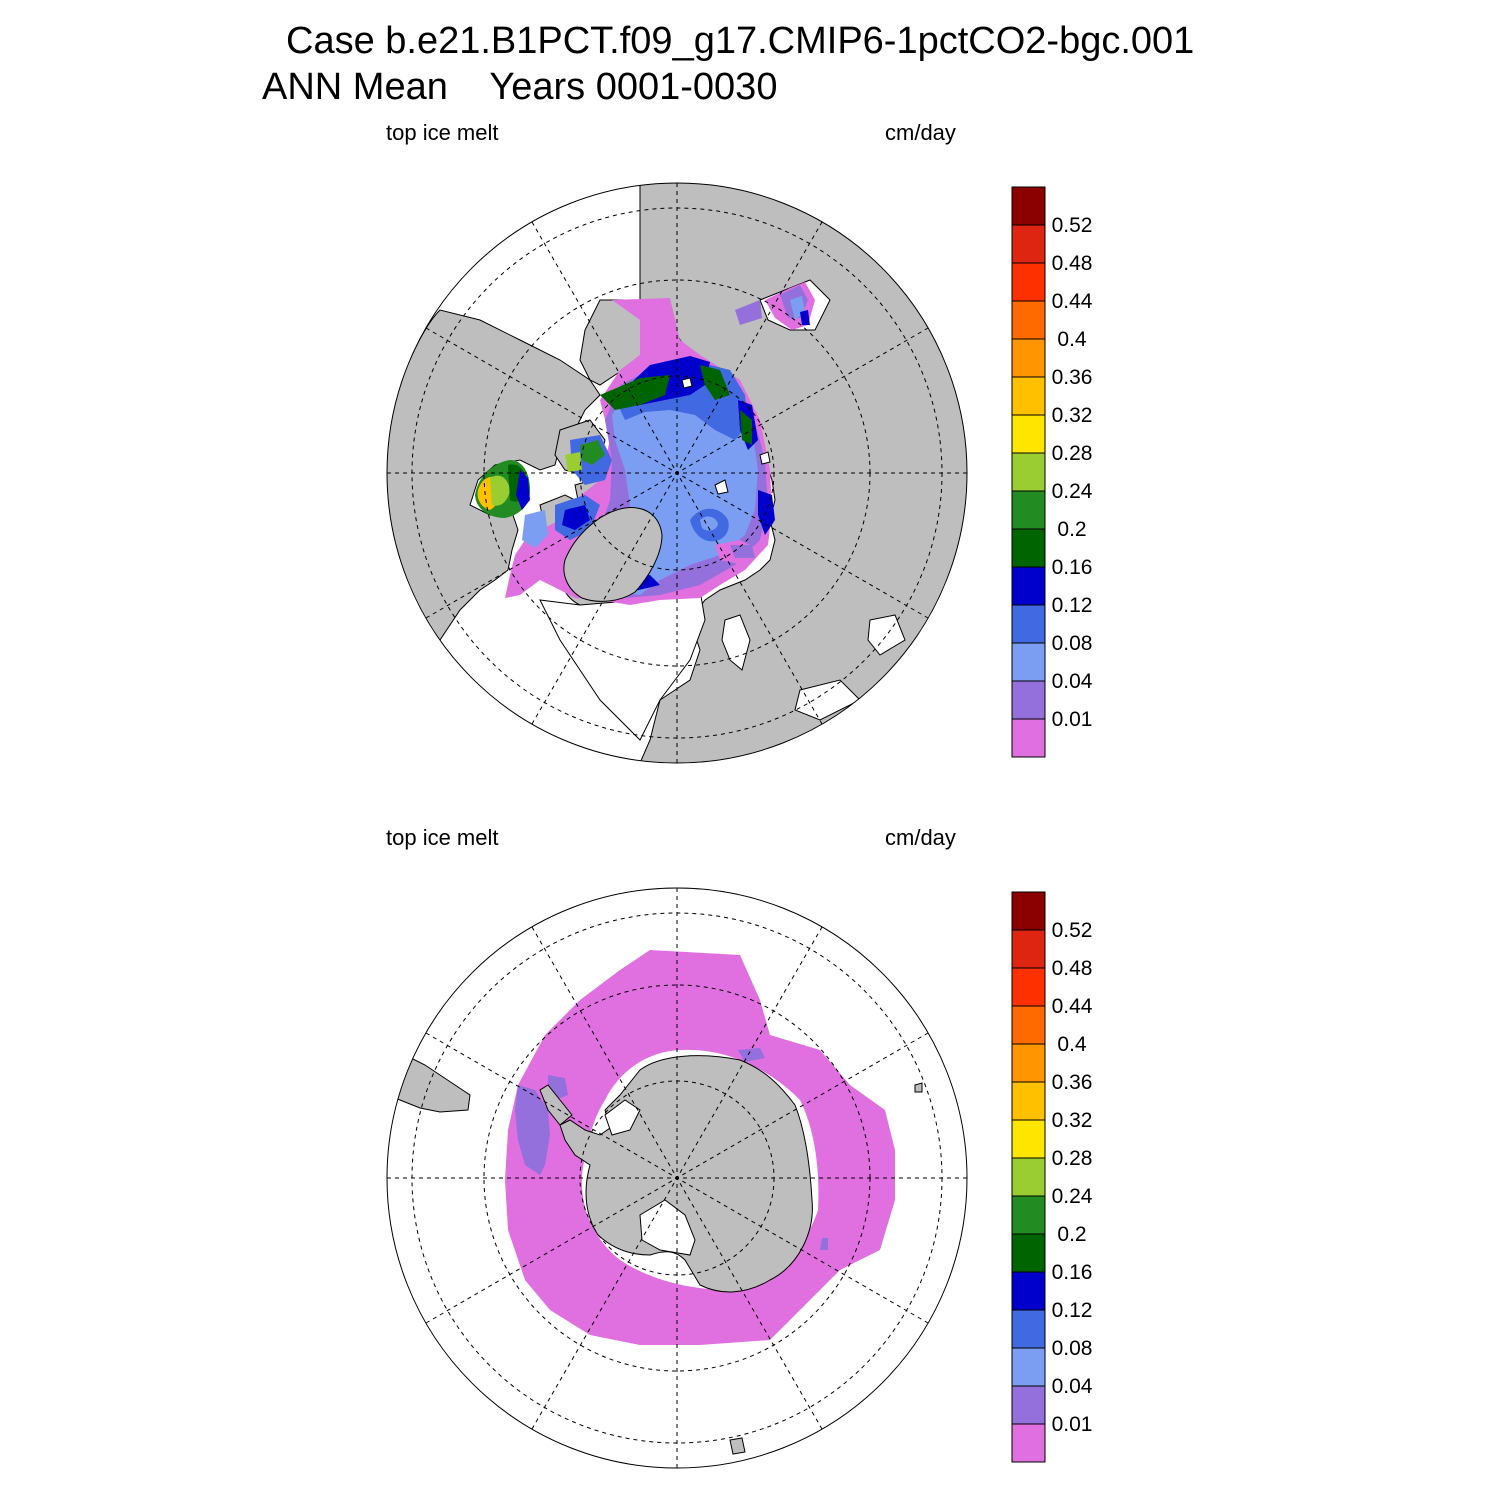  Describe the element at coordinates (1072, 1386) in the screenshot. I see `south-colorbar-tick-label: 0.04` at that location.